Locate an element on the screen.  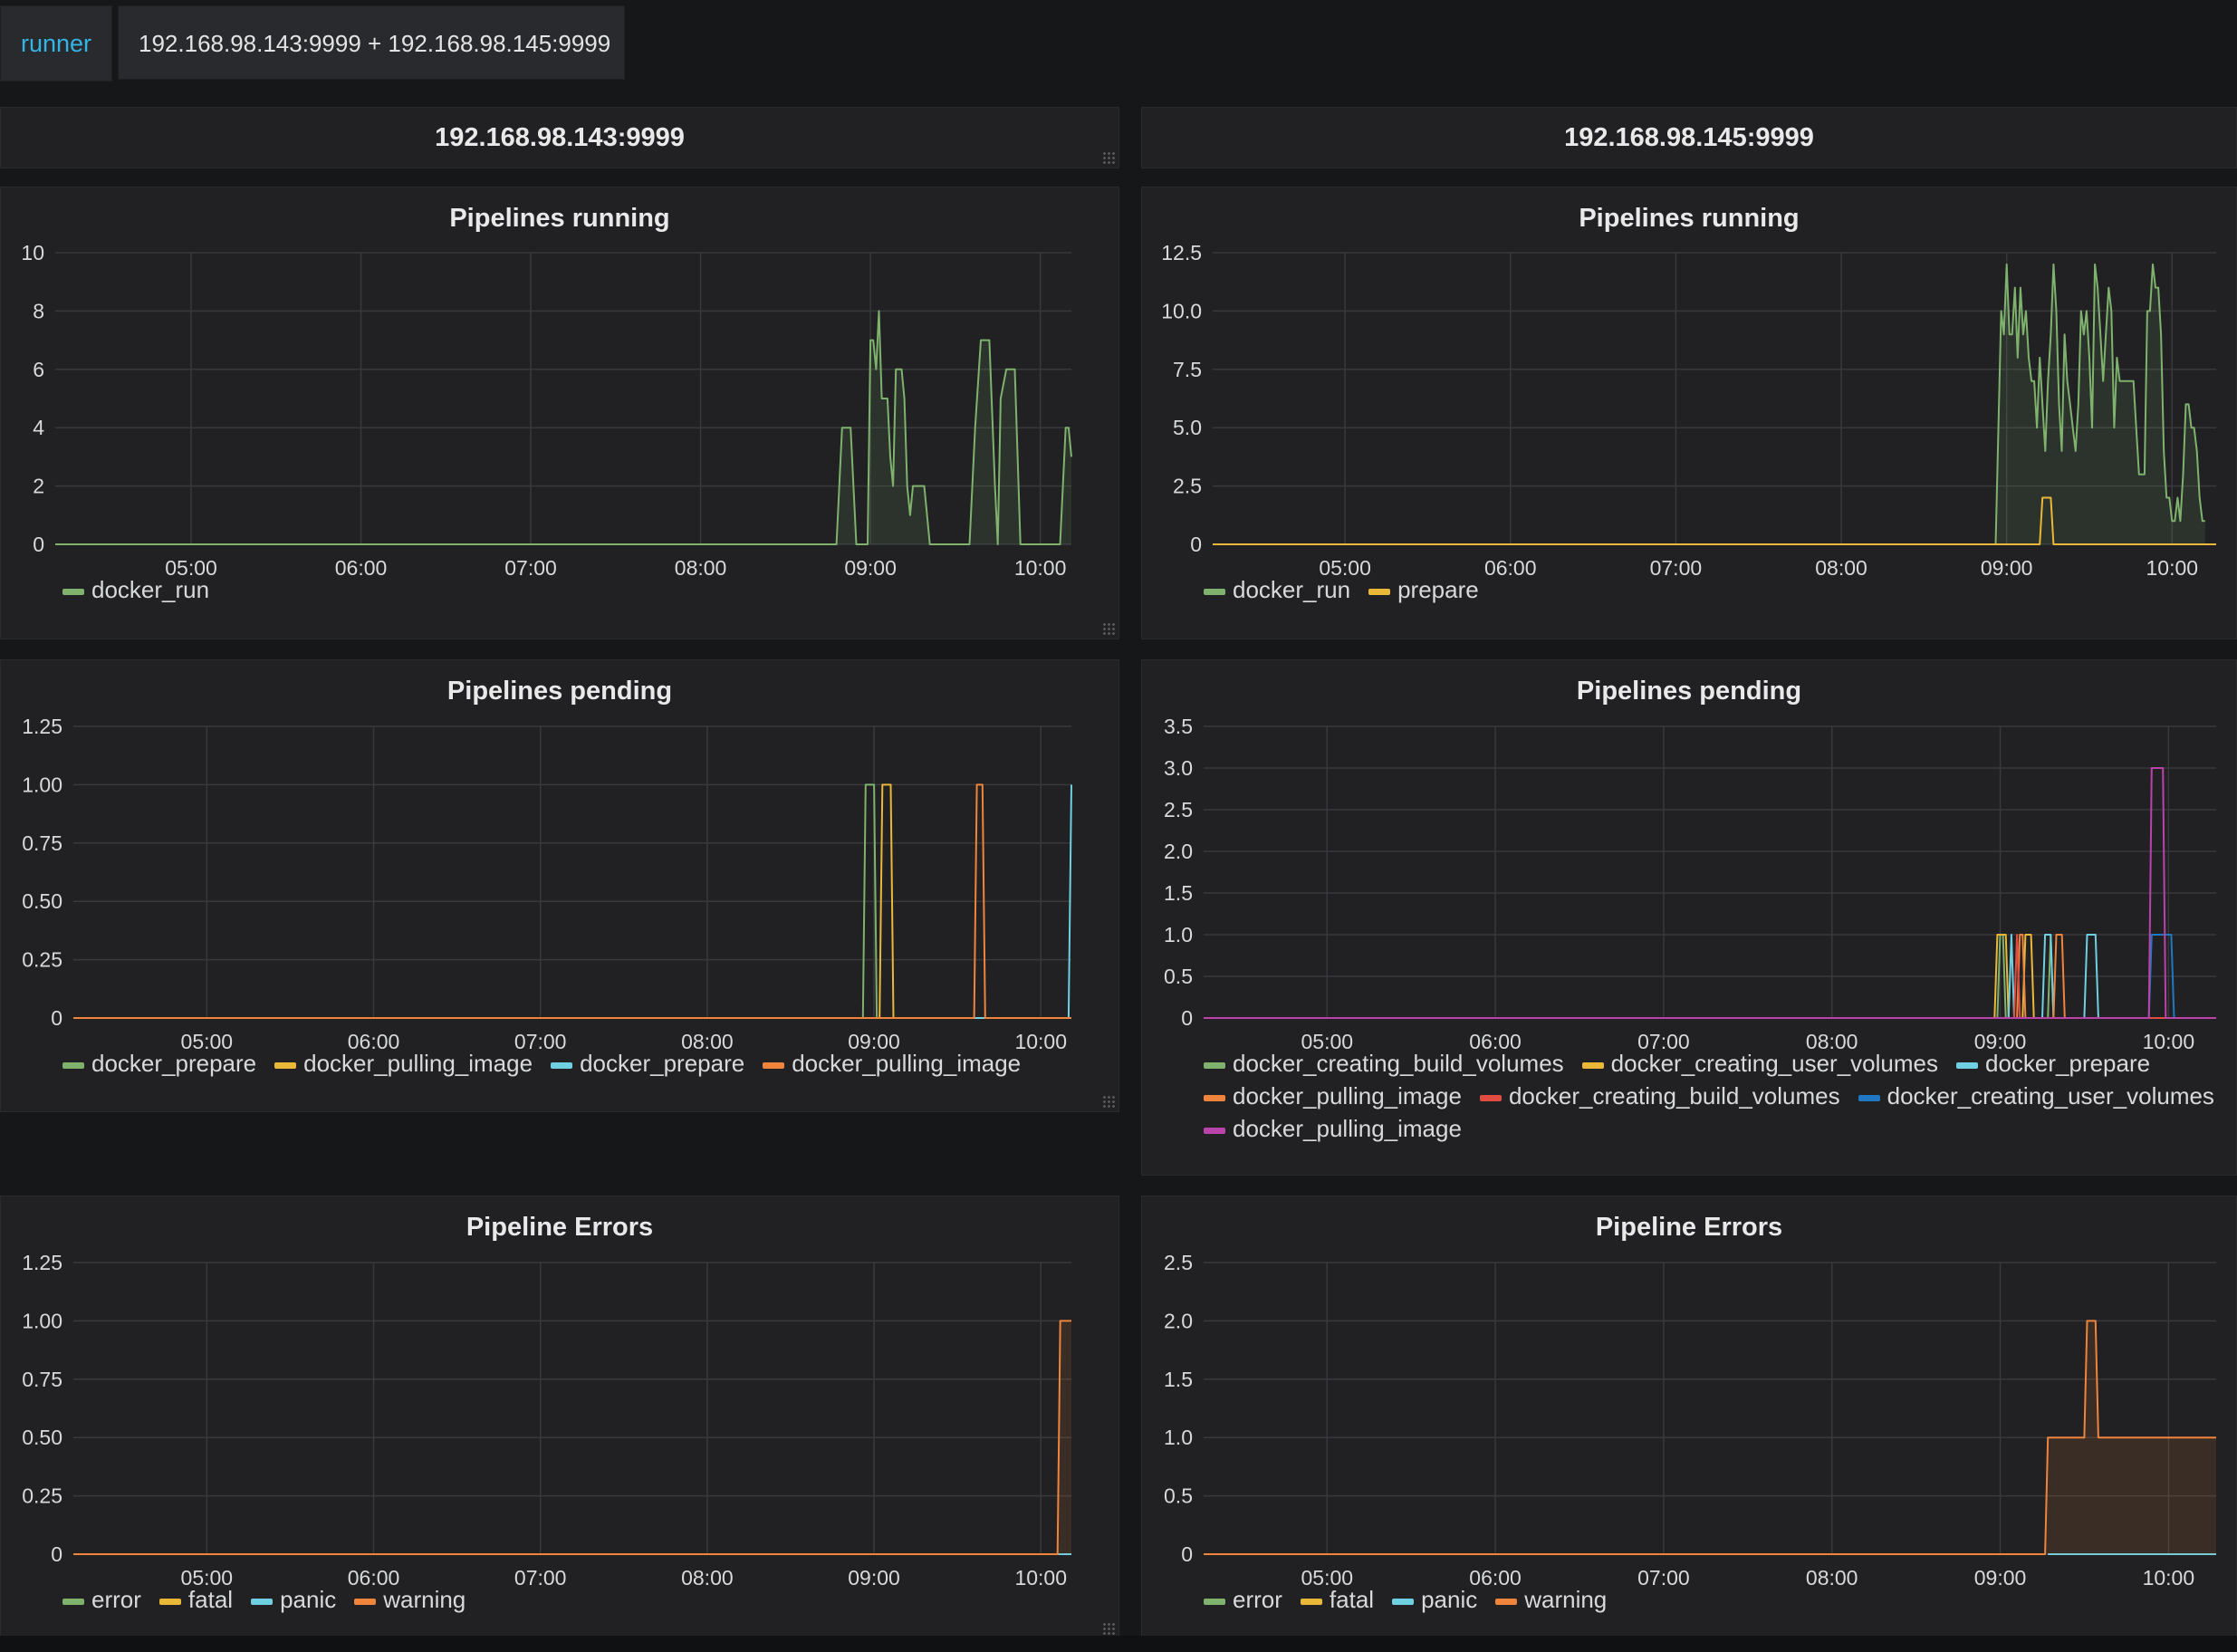
x-tick-label: 07:00 is located at coordinates (1677, 568).